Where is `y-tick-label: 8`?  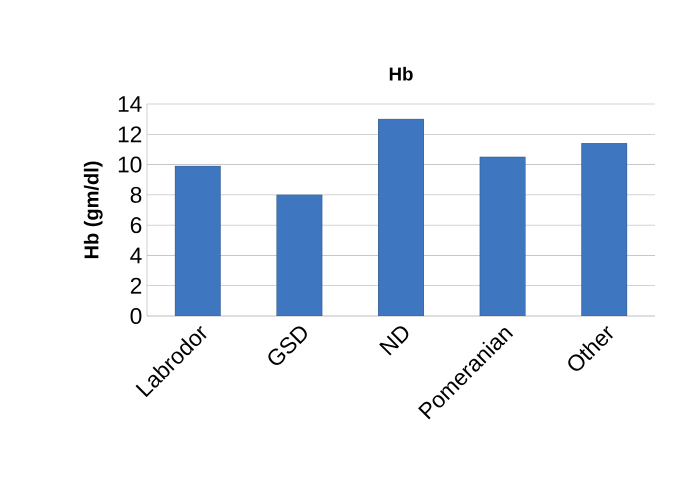
y-tick-label: 8 is located at coordinates (136, 194).